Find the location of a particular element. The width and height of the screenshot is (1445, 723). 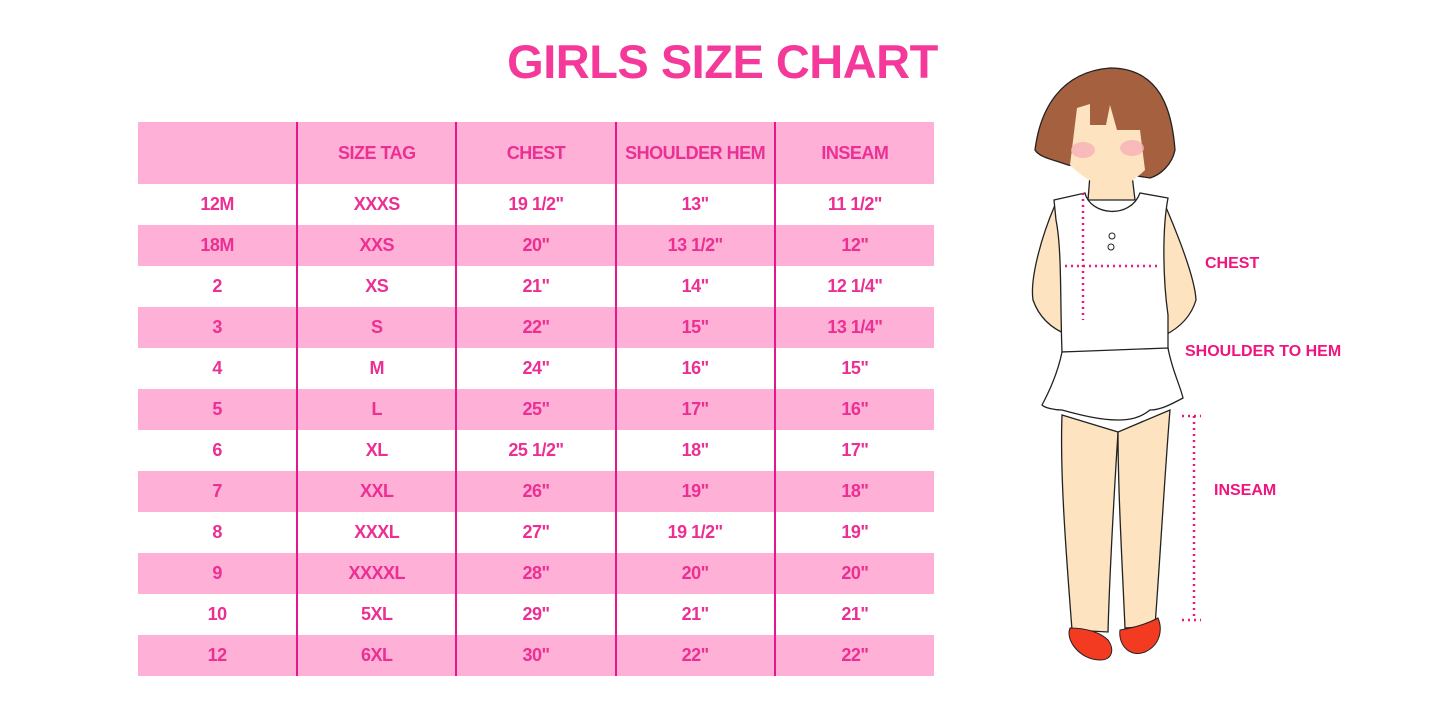

table-cell: L is located at coordinates (376, 409).